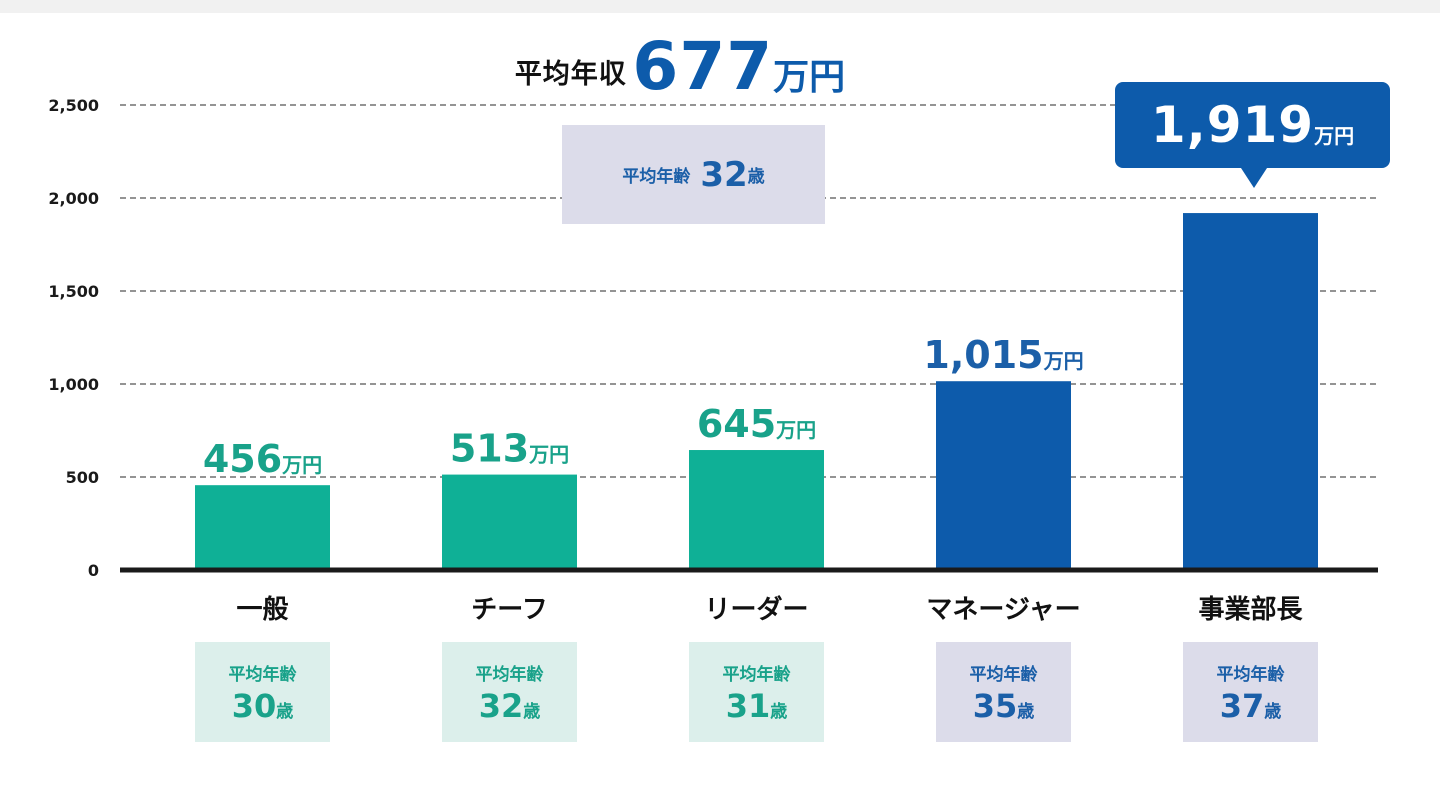 The height and width of the screenshot is (800, 1440). I want to click on x-axis-categories: 一般 チーフ リーダー マネージャー 事業部長, so click(769, 609).